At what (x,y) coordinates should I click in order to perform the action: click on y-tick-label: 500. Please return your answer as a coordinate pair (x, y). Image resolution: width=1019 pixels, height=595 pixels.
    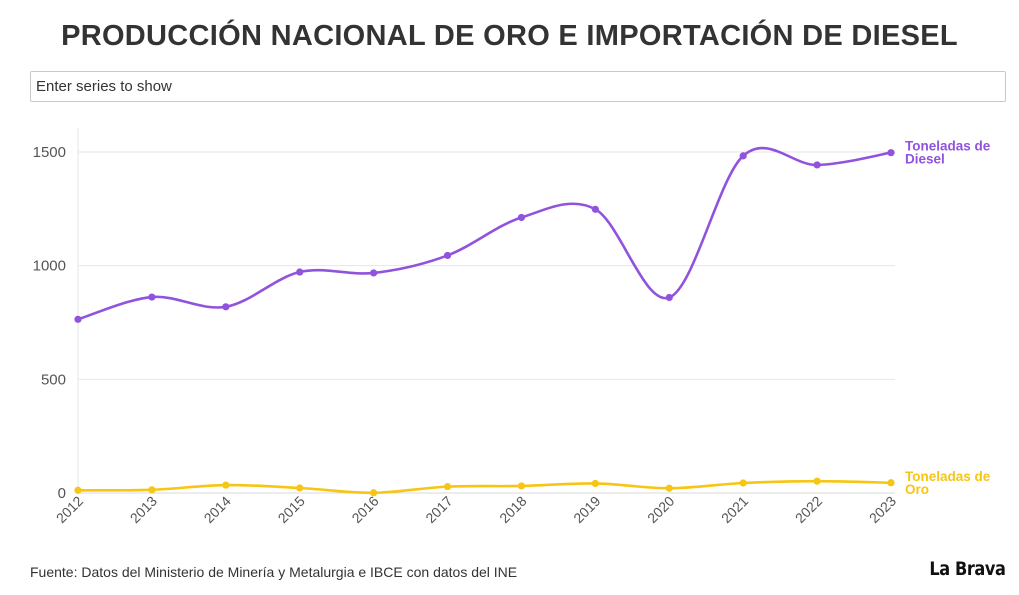
    Looking at the image, I should click on (53, 379).